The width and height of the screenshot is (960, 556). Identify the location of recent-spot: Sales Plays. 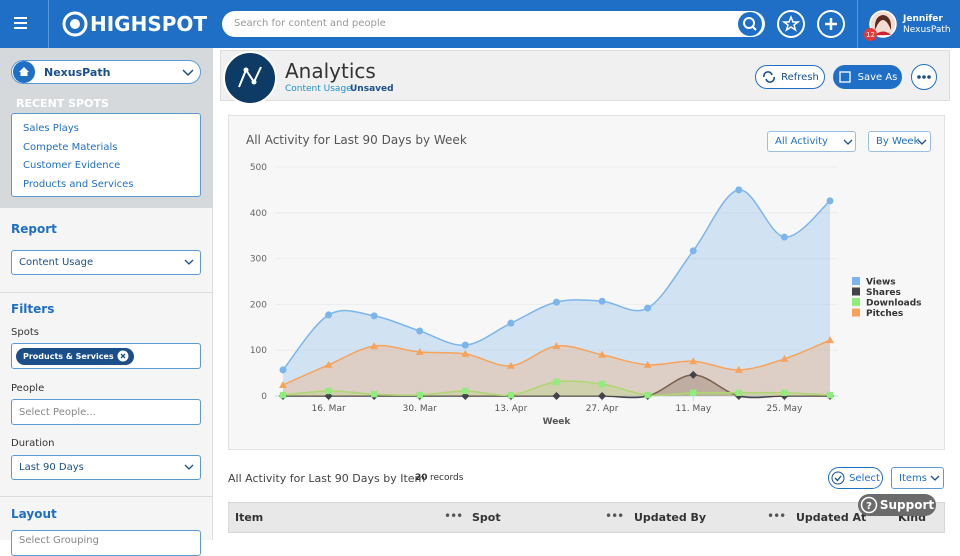
(51, 128).